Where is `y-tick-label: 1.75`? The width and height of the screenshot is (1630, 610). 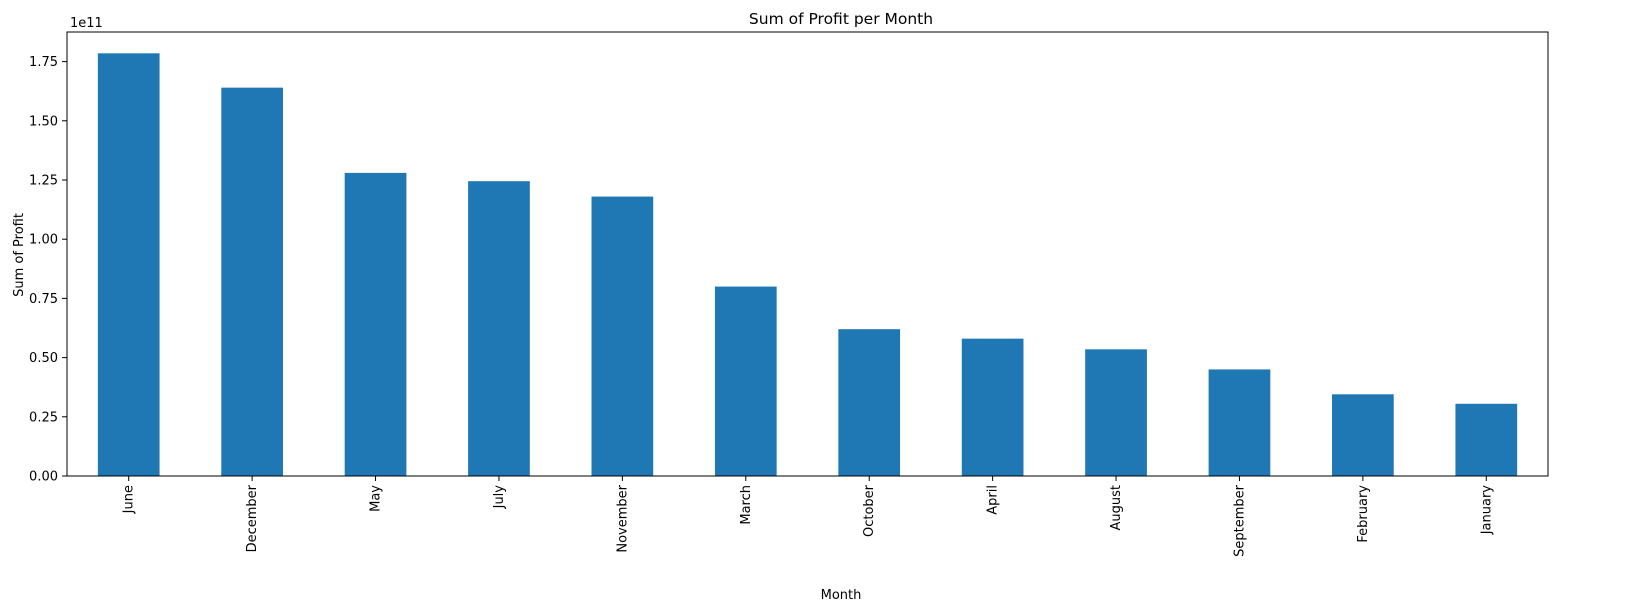 y-tick-label: 1.75 is located at coordinates (43, 62).